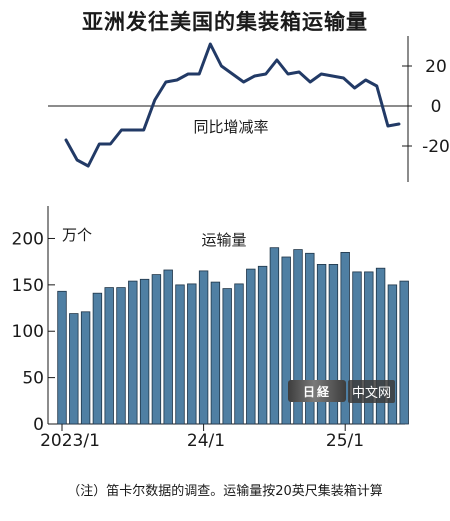 The height and width of the screenshot is (521, 450). I want to click on line-y-tick-label: 20, so click(436, 67).